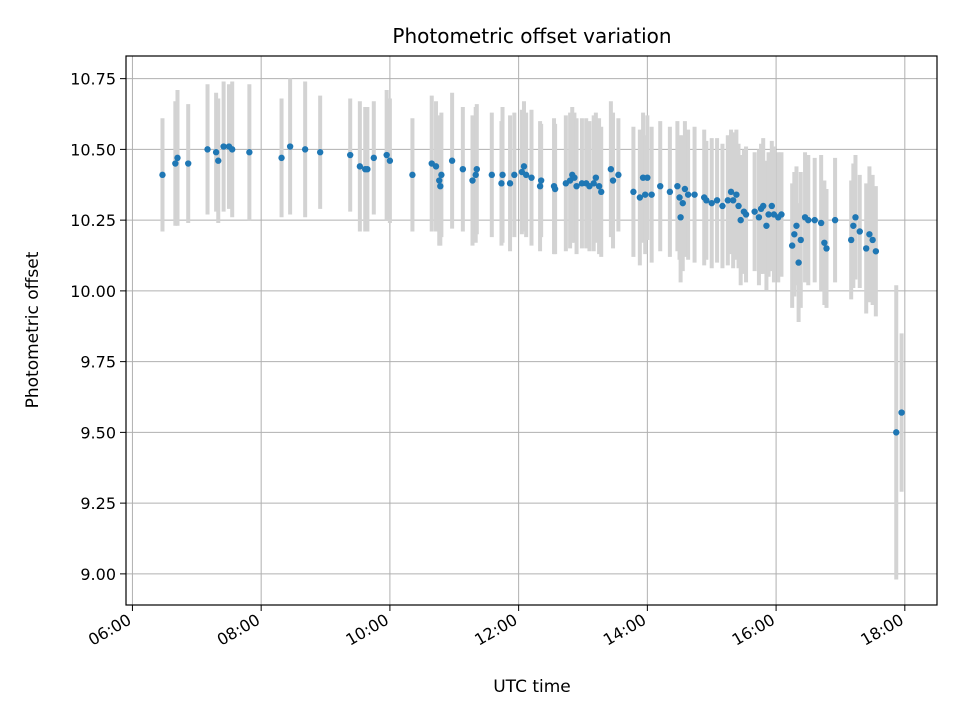 Image resolution: width=960 pixels, height=720 pixels. Describe the element at coordinates (98, 432) in the screenshot. I see `y-tick-label: 9.50` at that location.